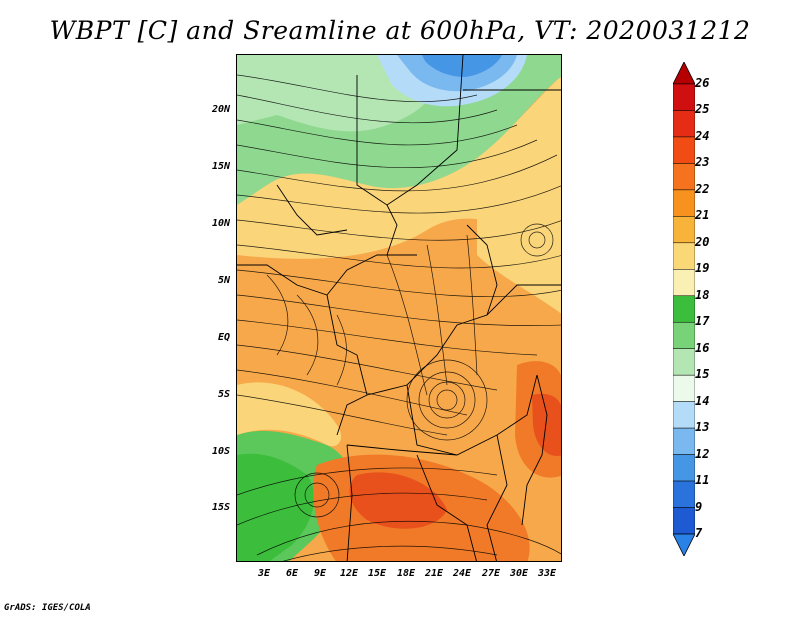 The width and height of the screenshot is (800, 618). Describe the element at coordinates (702, 241) in the screenshot. I see `colorbar-label: 20` at that location.